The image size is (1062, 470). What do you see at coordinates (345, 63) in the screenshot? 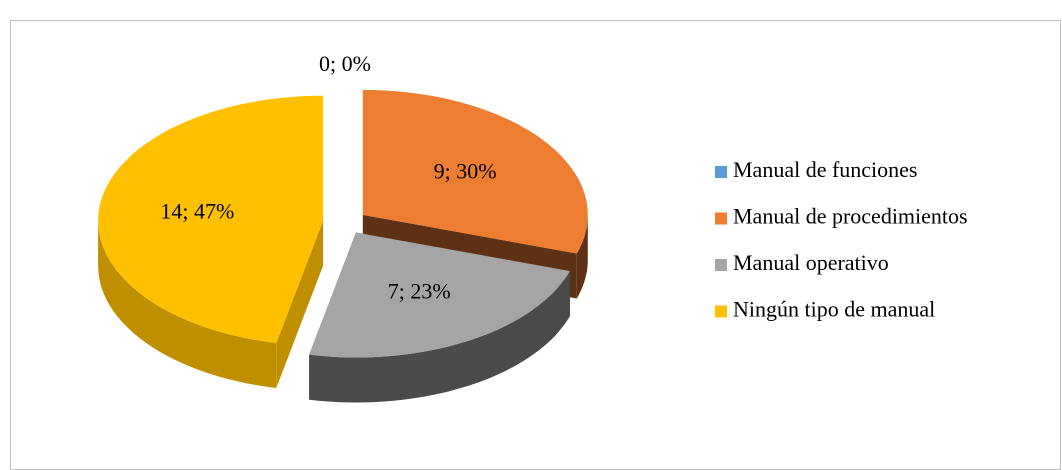
I see `data-label: 0; 0%` at bounding box center [345, 63].